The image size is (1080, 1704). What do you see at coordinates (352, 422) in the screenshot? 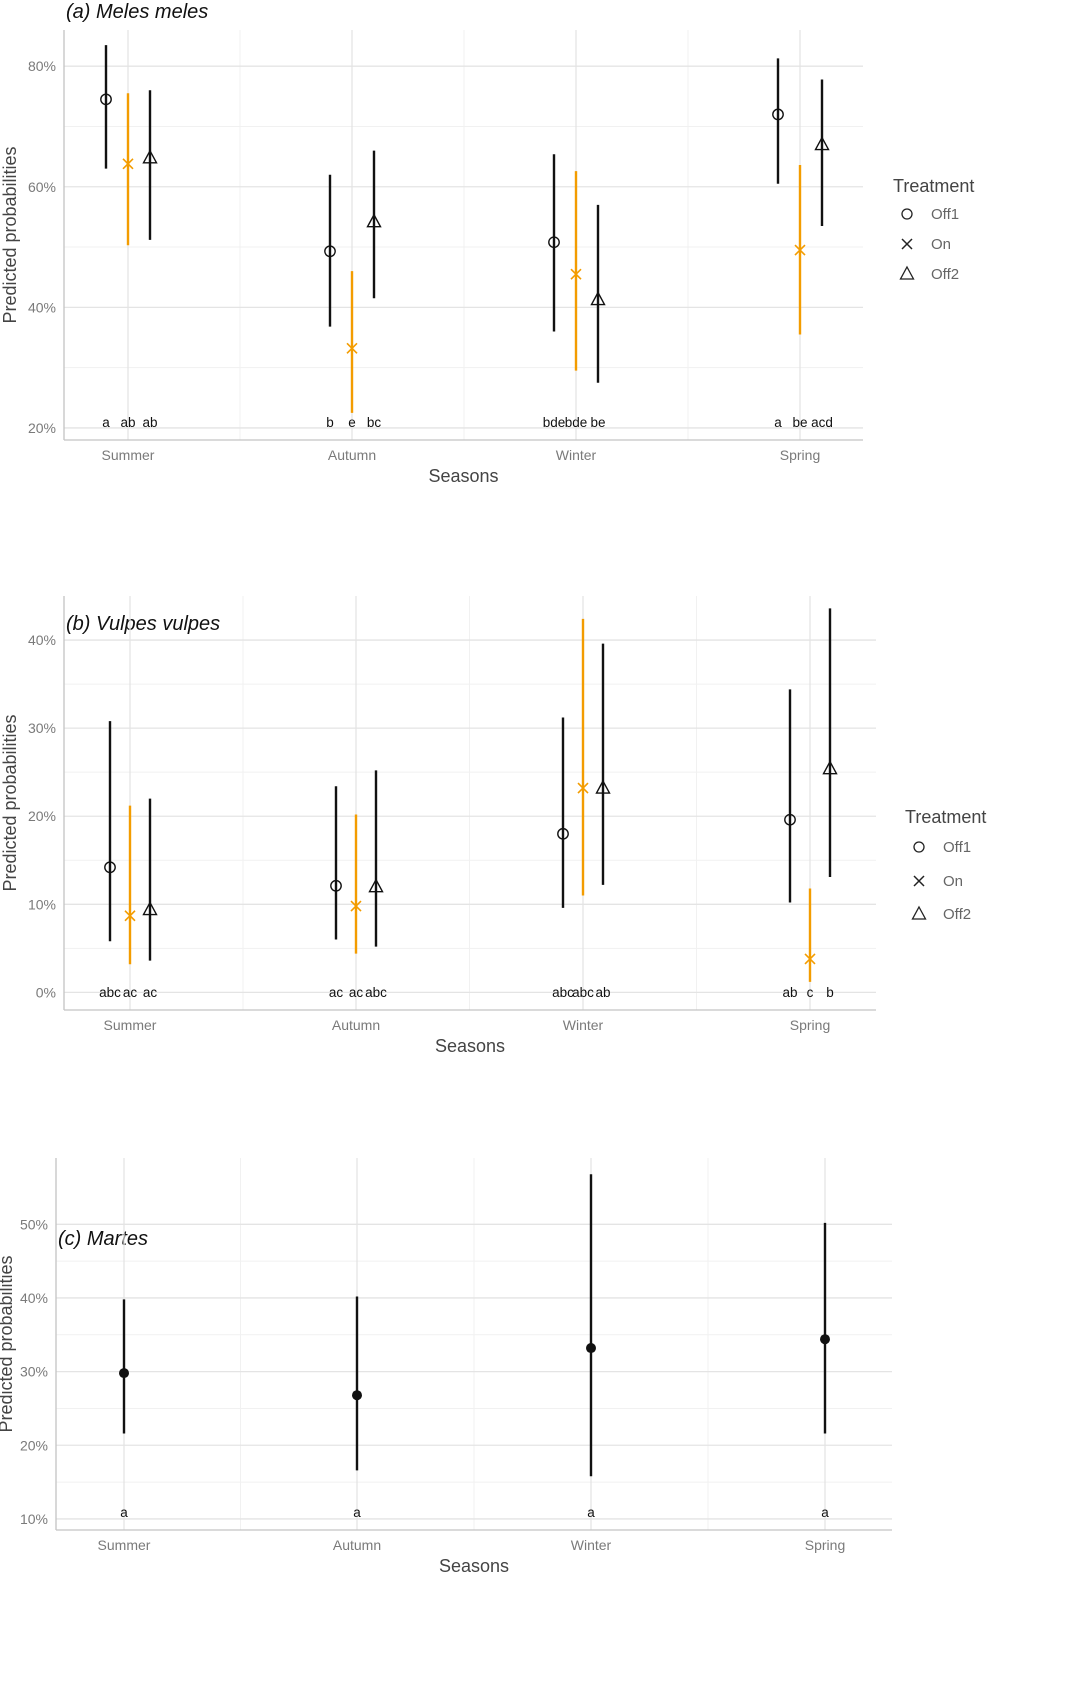
I see `significance-letter: e` at bounding box center [352, 422].